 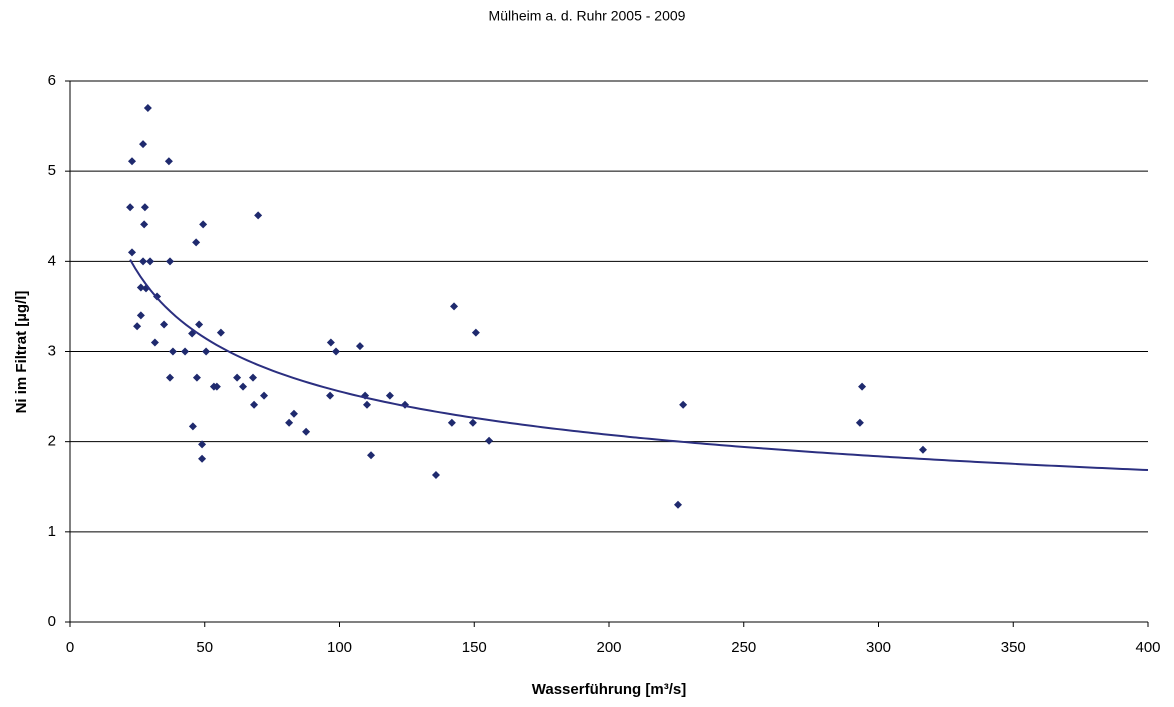 What do you see at coordinates (52, 531) in the screenshot?
I see `y-tick-label: 1` at bounding box center [52, 531].